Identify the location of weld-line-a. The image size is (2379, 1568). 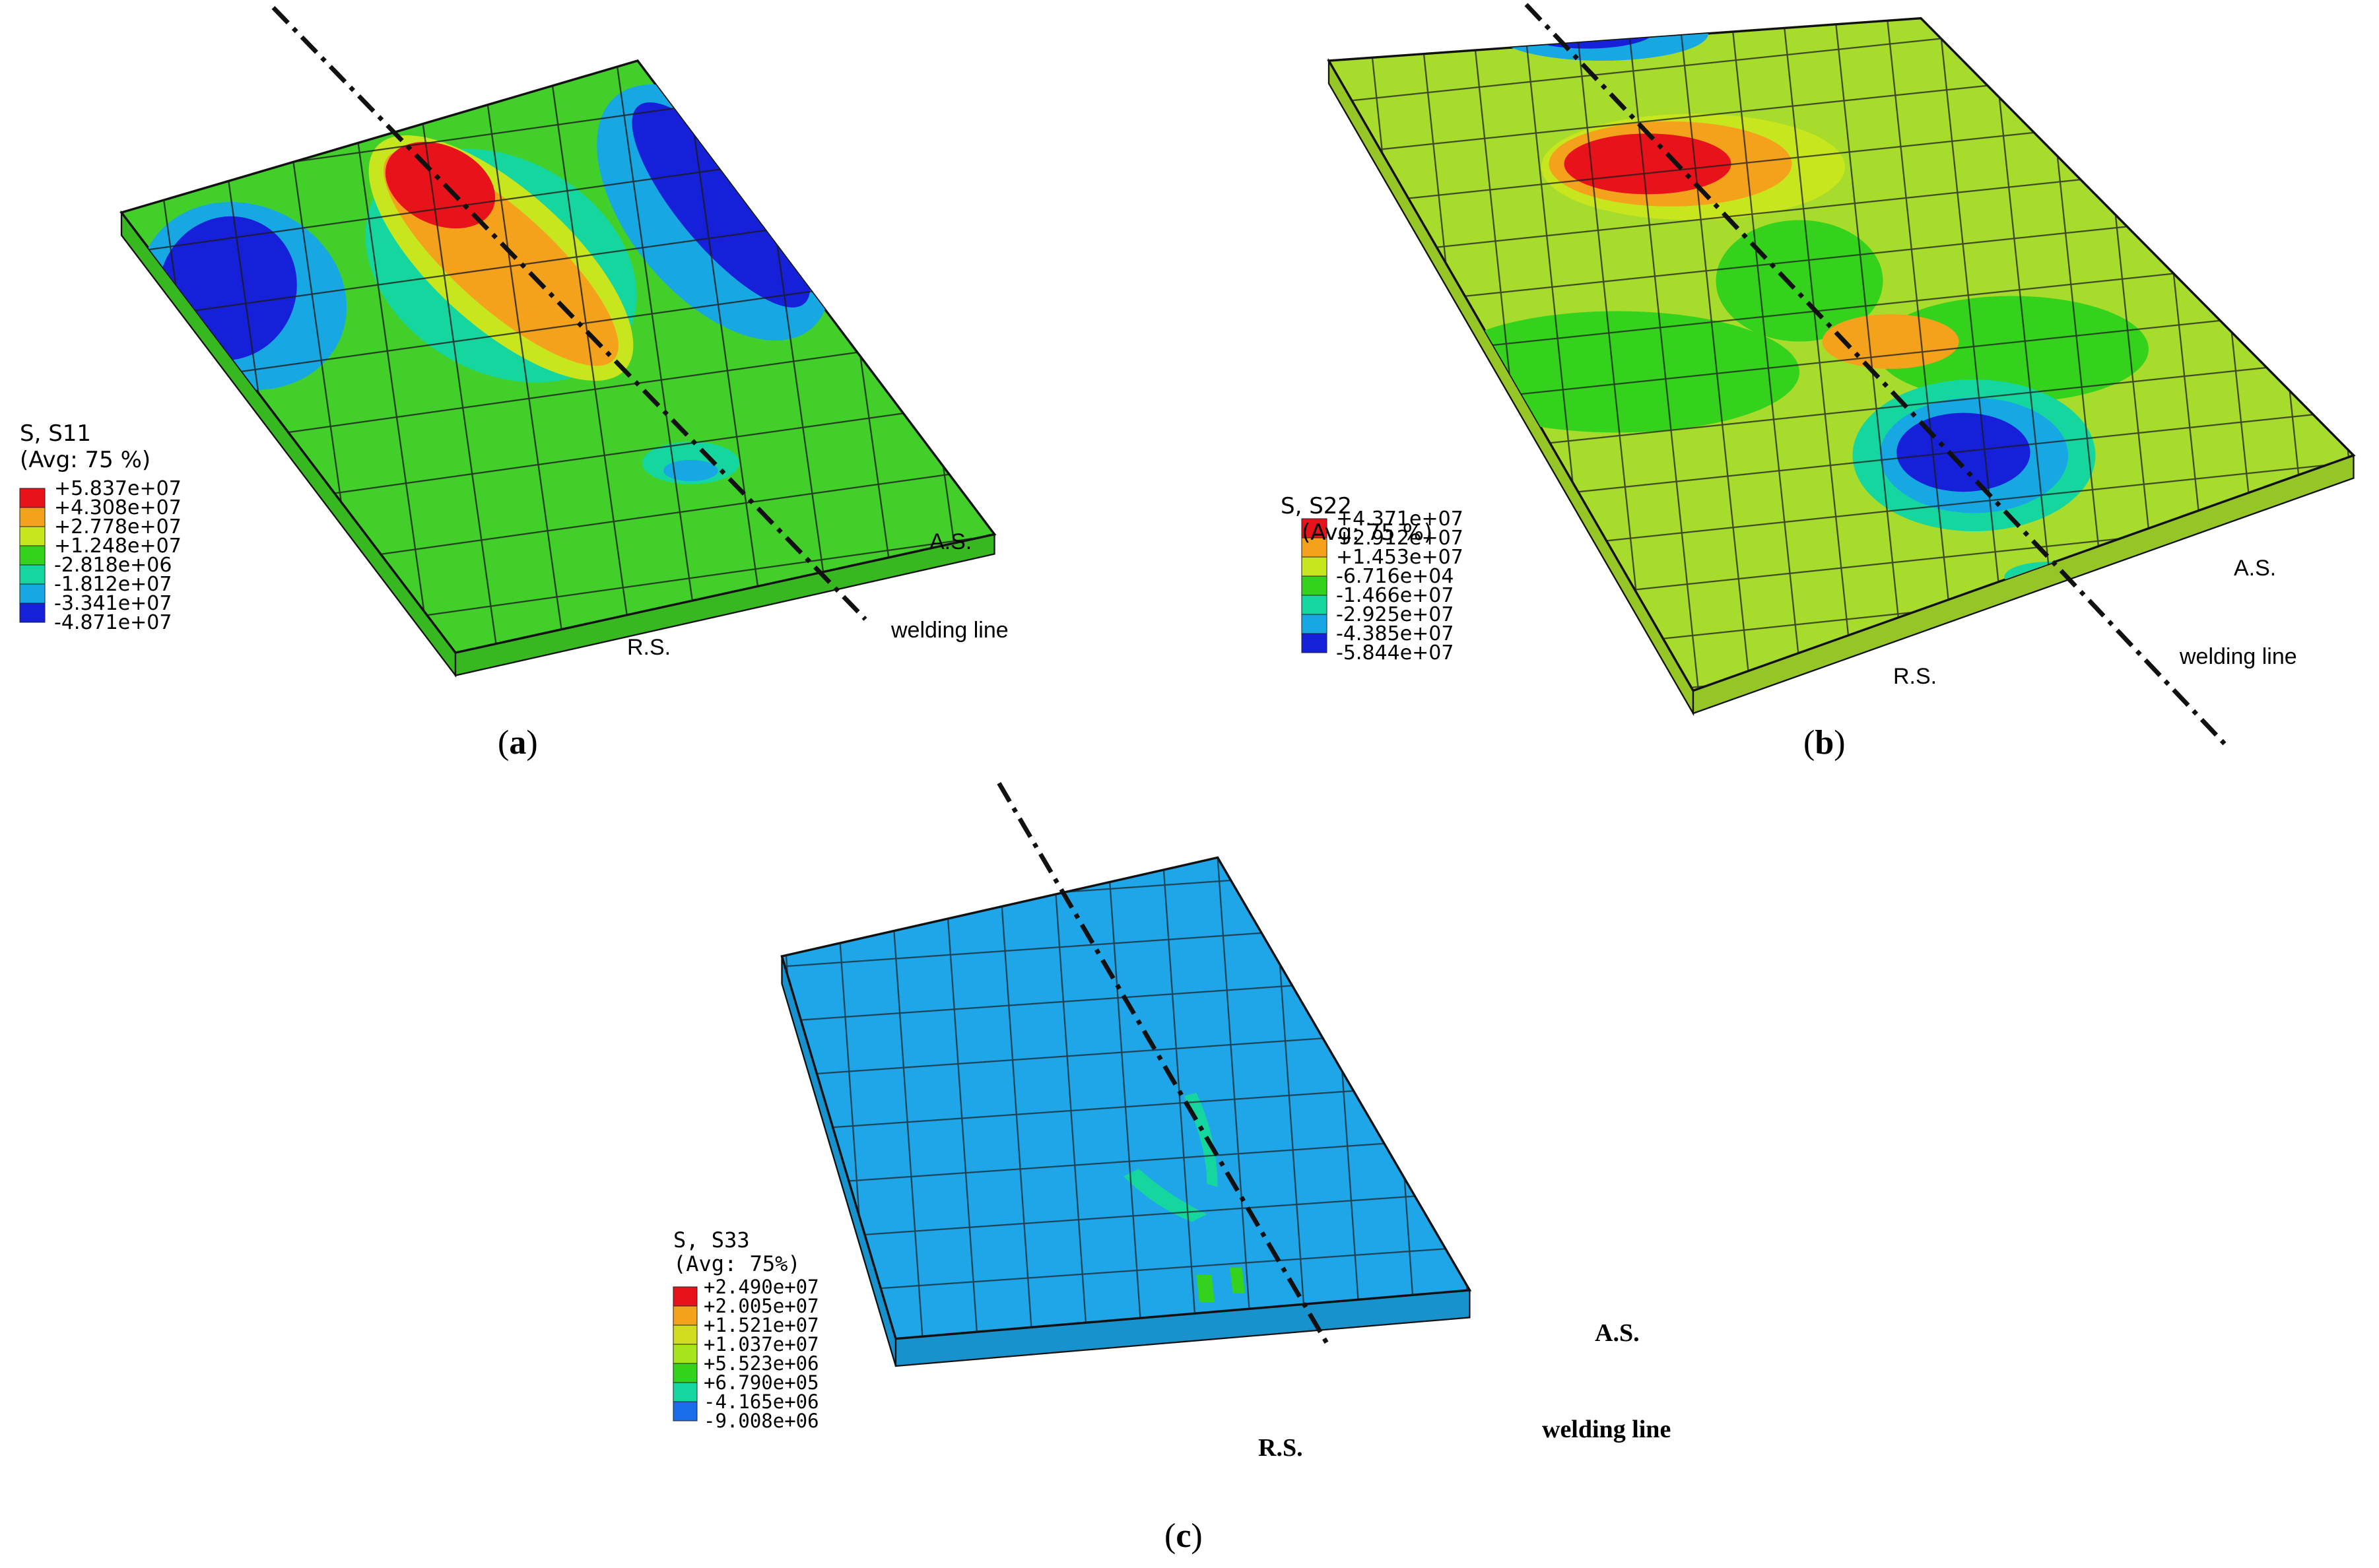
(569, 313).